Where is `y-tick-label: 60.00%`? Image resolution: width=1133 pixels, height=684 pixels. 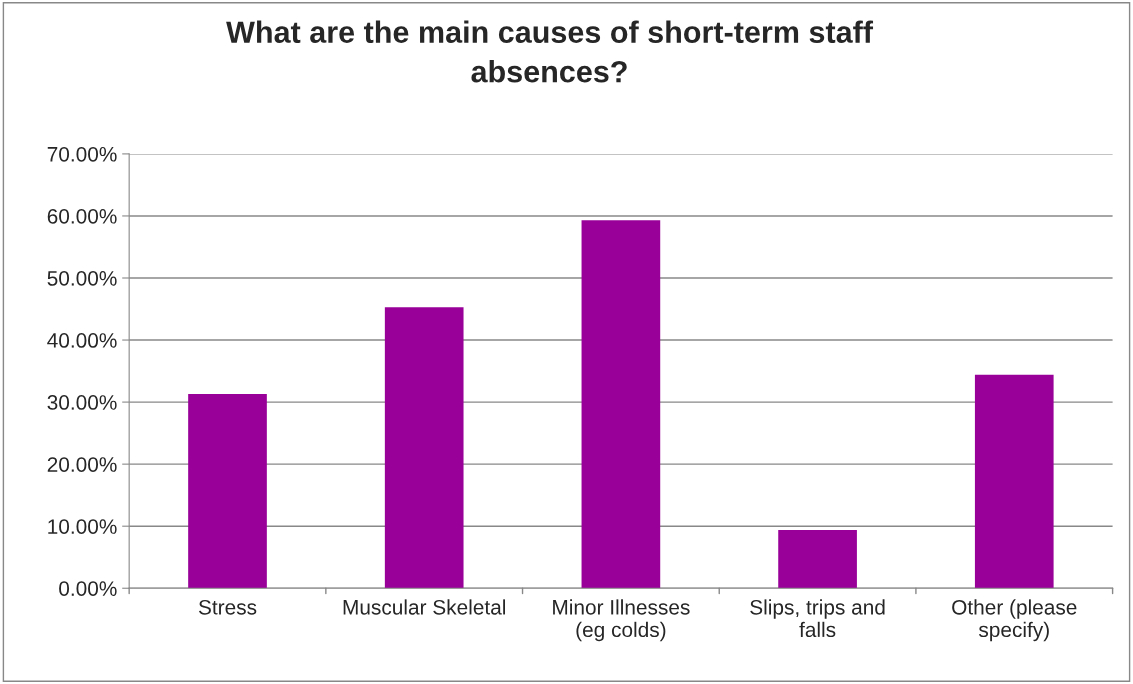 y-tick-label: 60.00% is located at coordinates (82, 216).